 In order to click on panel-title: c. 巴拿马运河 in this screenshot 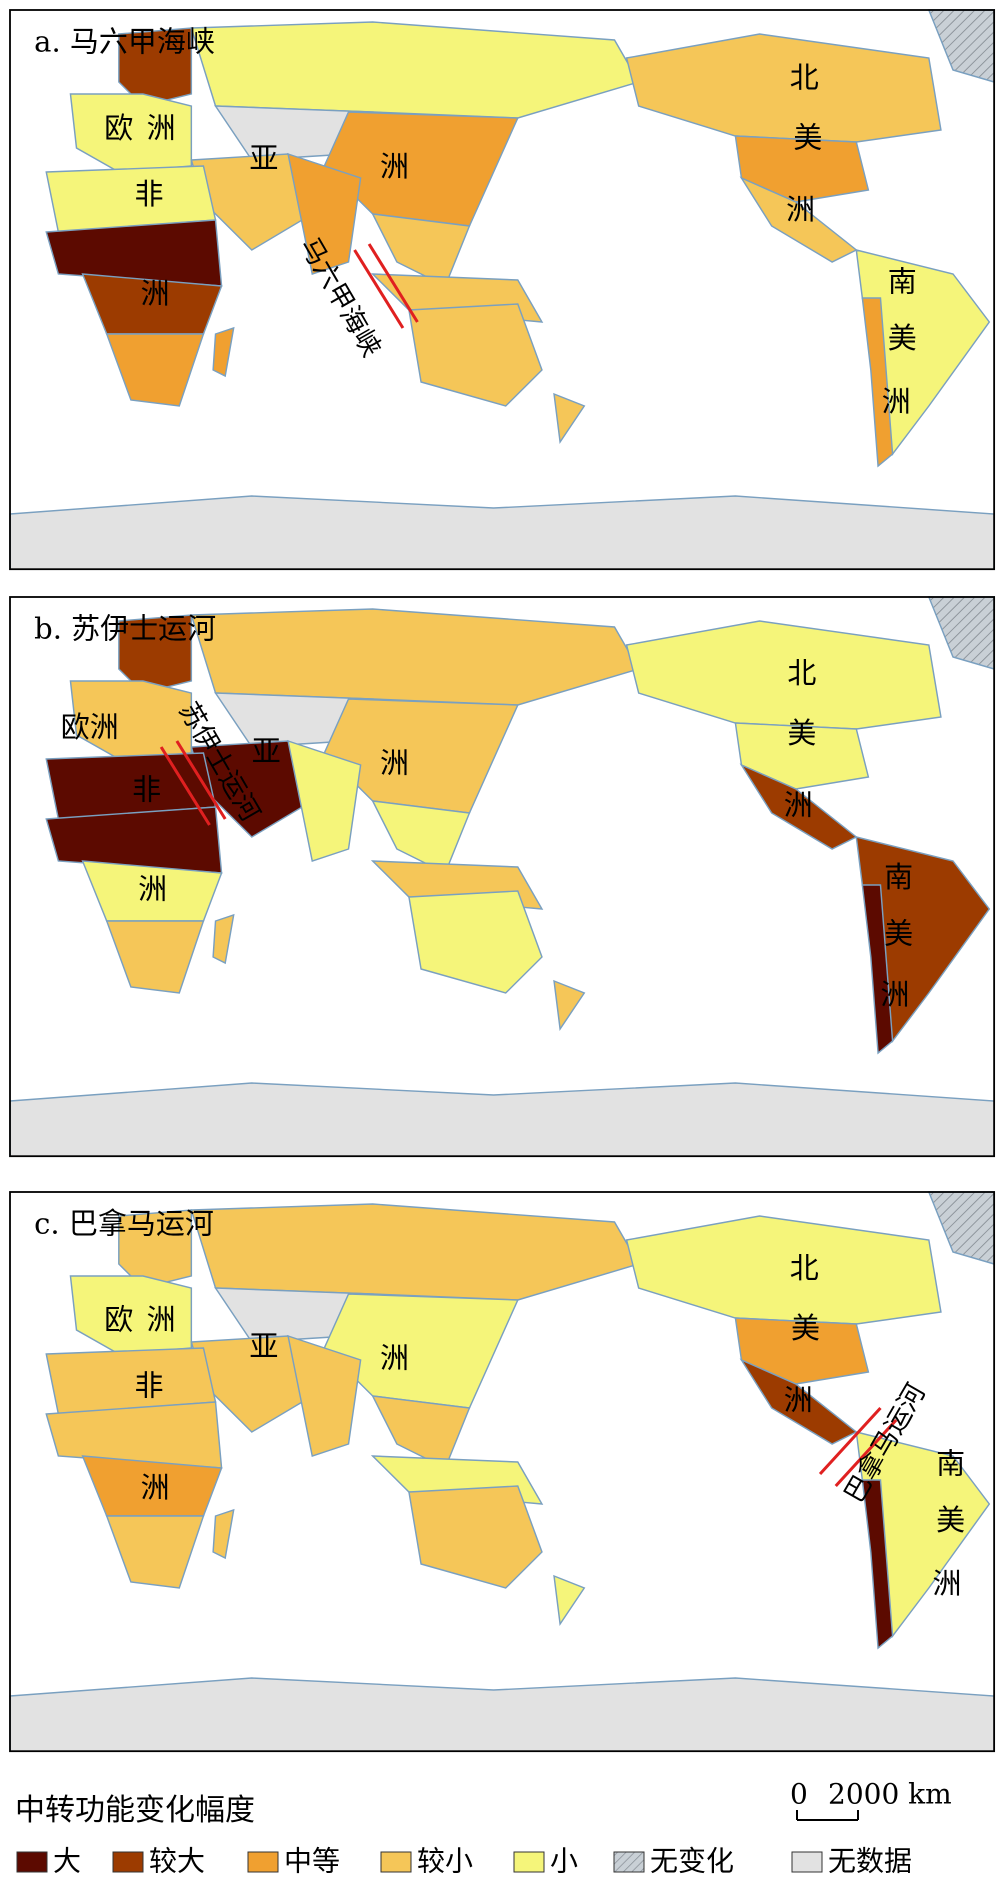, I will do `click(124, 1224)`.